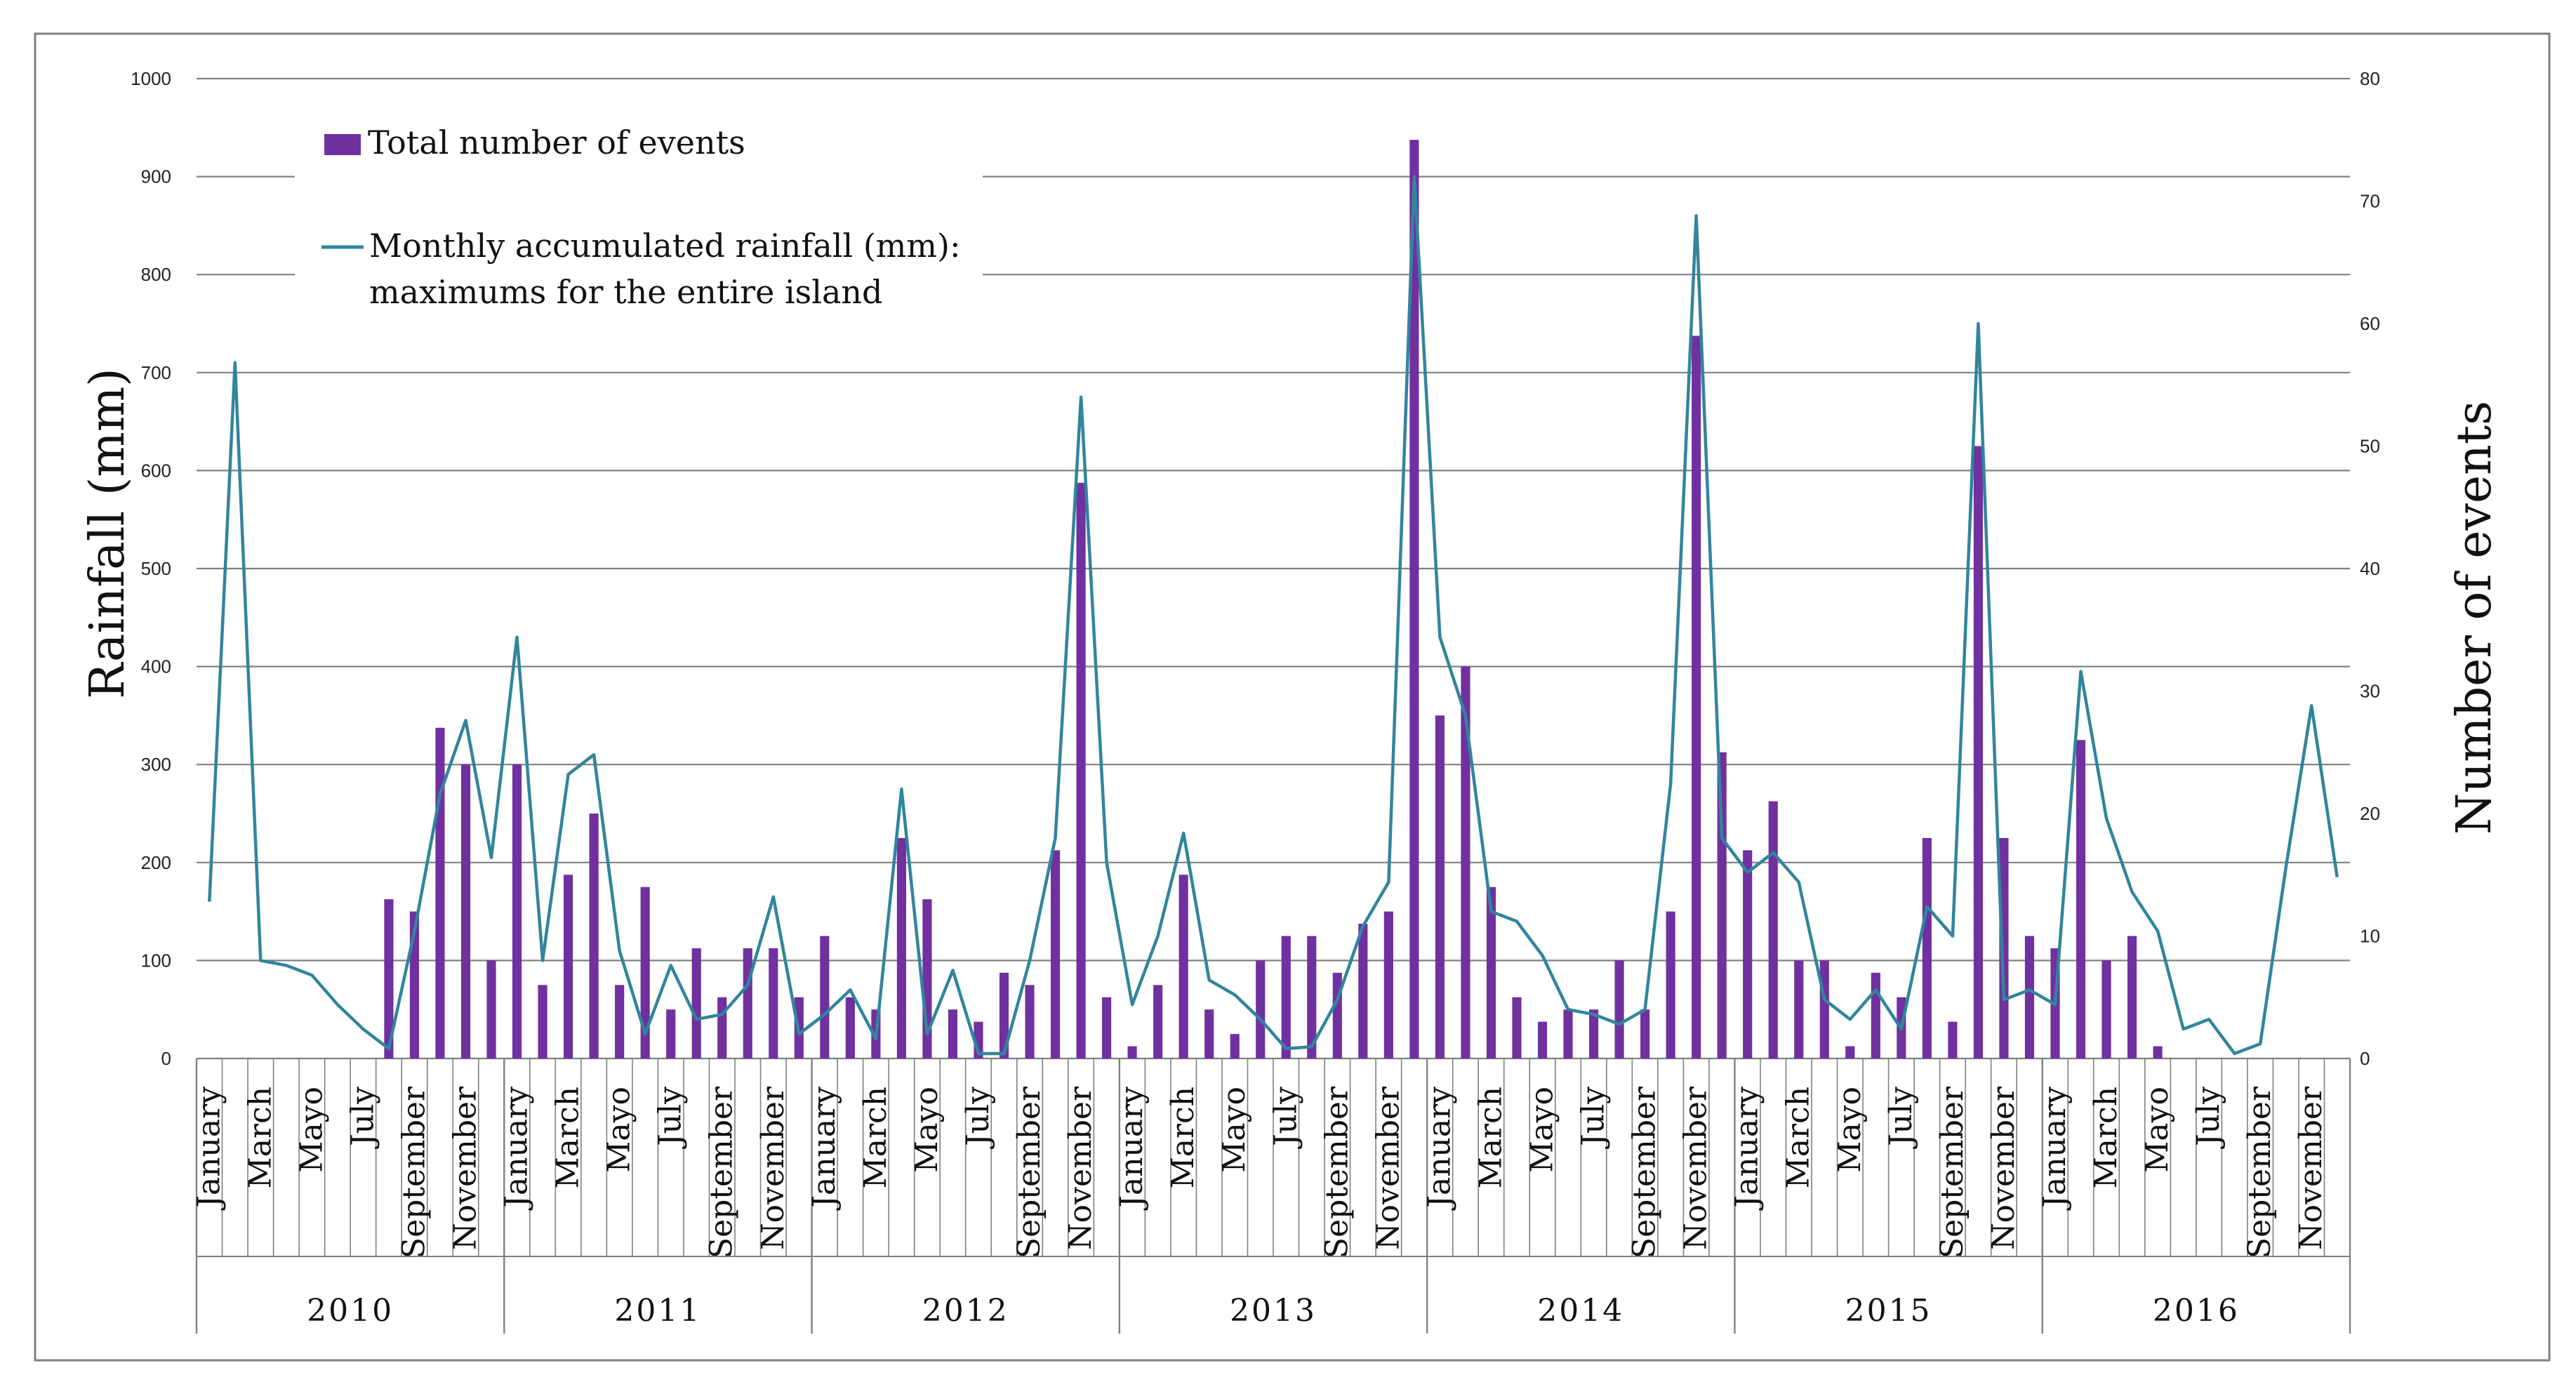 The image size is (2576, 1394). I want to click on y-tick-label-right: 40, so click(2370, 568).